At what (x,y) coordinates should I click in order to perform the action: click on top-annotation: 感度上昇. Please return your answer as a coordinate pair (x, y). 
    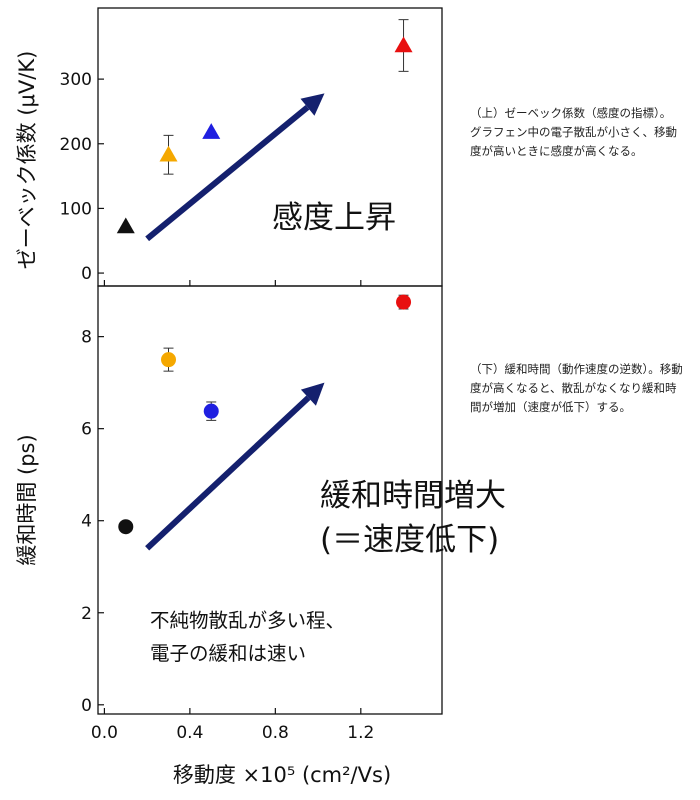
    Looking at the image, I should click on (334, 218).